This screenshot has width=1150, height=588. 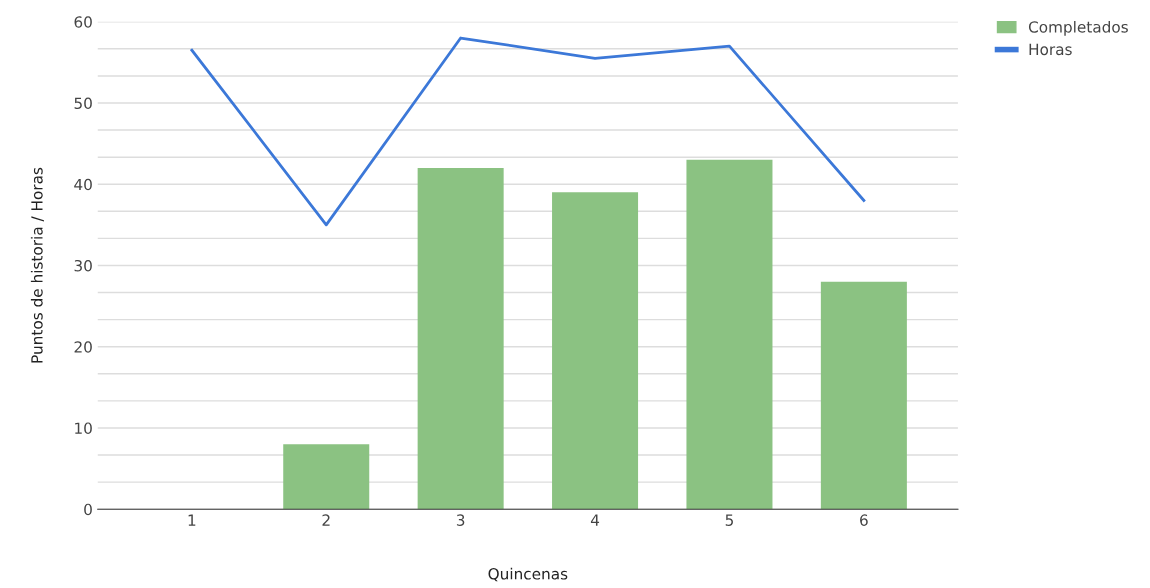 I want to click on x-tick-label: 6, so click(x=864, y=520).